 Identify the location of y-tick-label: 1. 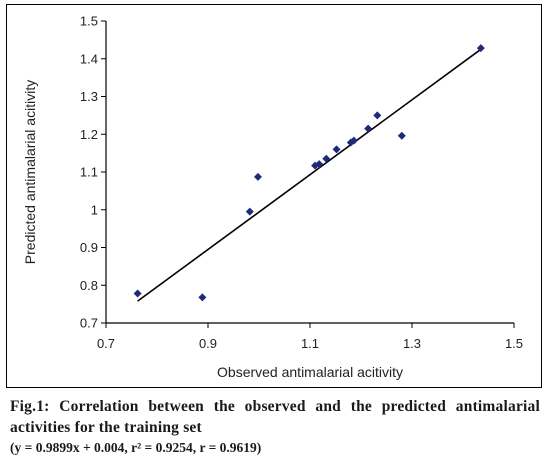
(94, 209).